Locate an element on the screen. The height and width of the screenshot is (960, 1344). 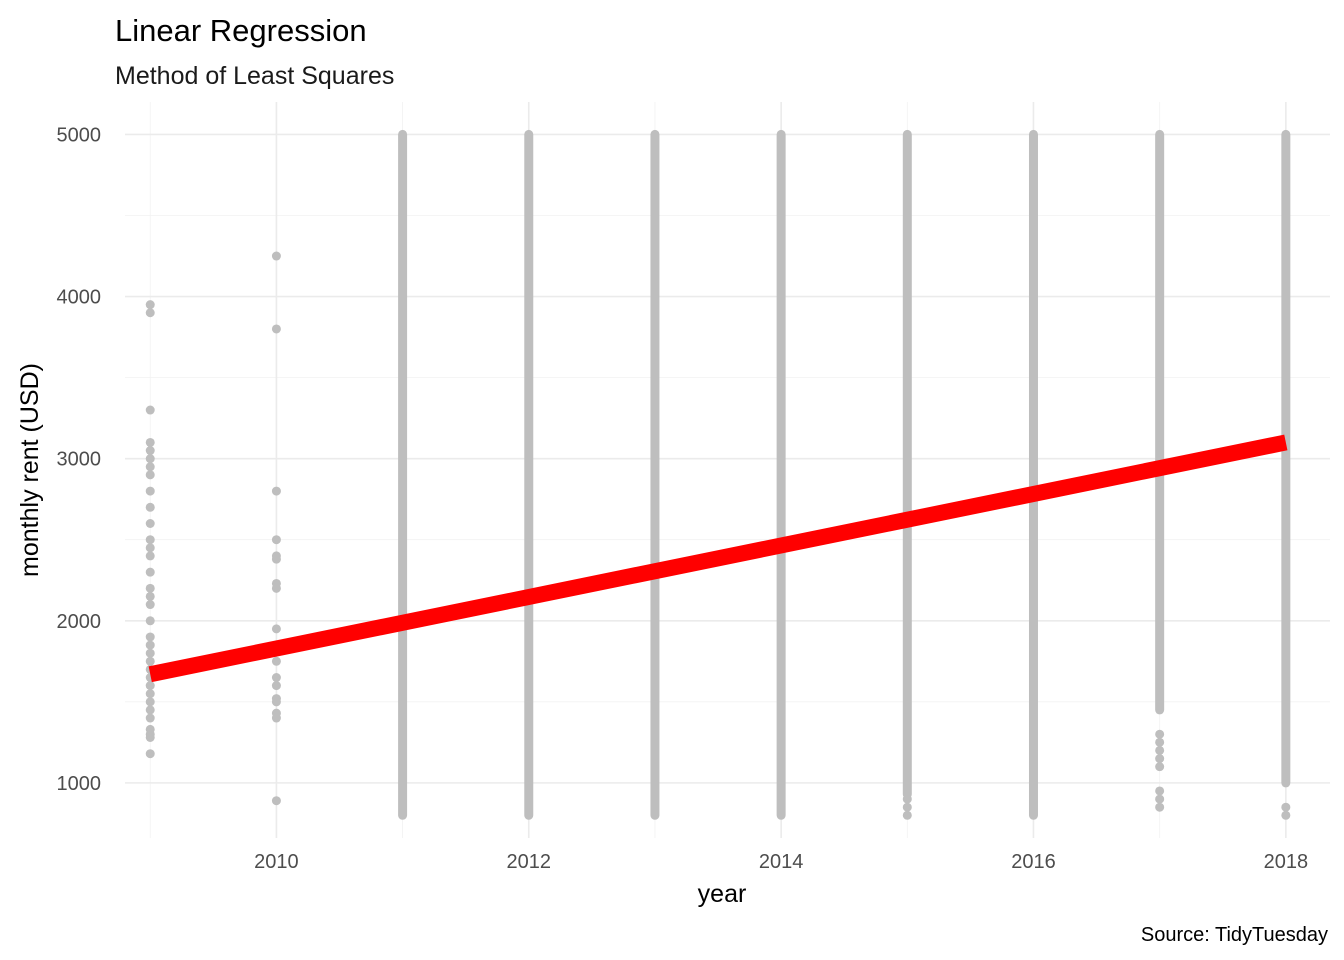
x-tick-label: 2014 is located at coordinates (781, 862).